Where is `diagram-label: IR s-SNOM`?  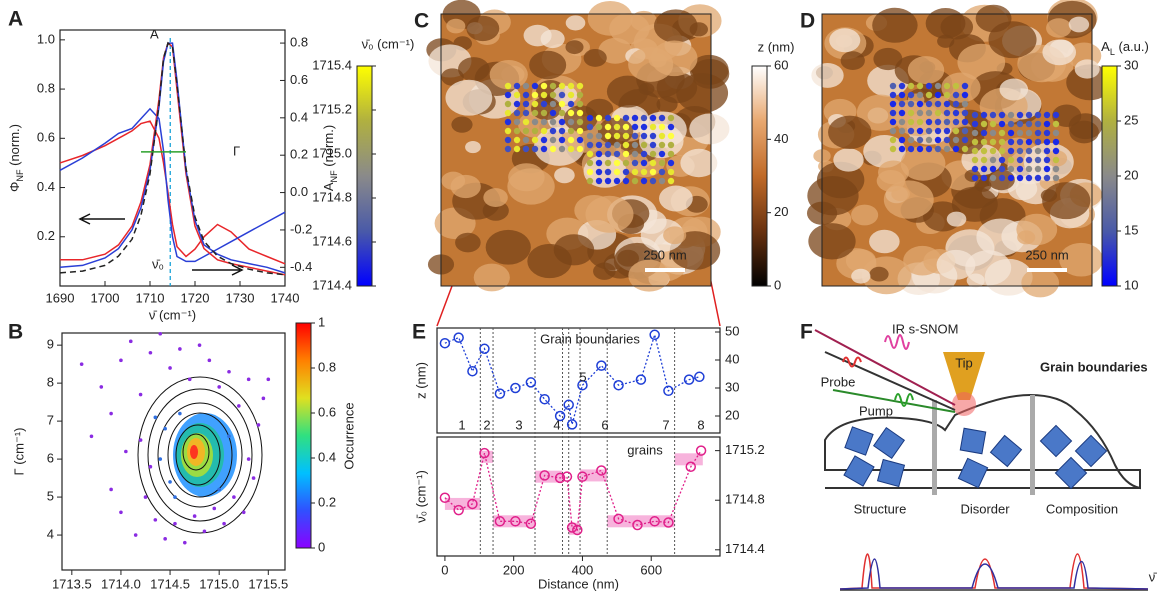 diagram-label: IR s-SNOM is located at coordinates (925, 328).